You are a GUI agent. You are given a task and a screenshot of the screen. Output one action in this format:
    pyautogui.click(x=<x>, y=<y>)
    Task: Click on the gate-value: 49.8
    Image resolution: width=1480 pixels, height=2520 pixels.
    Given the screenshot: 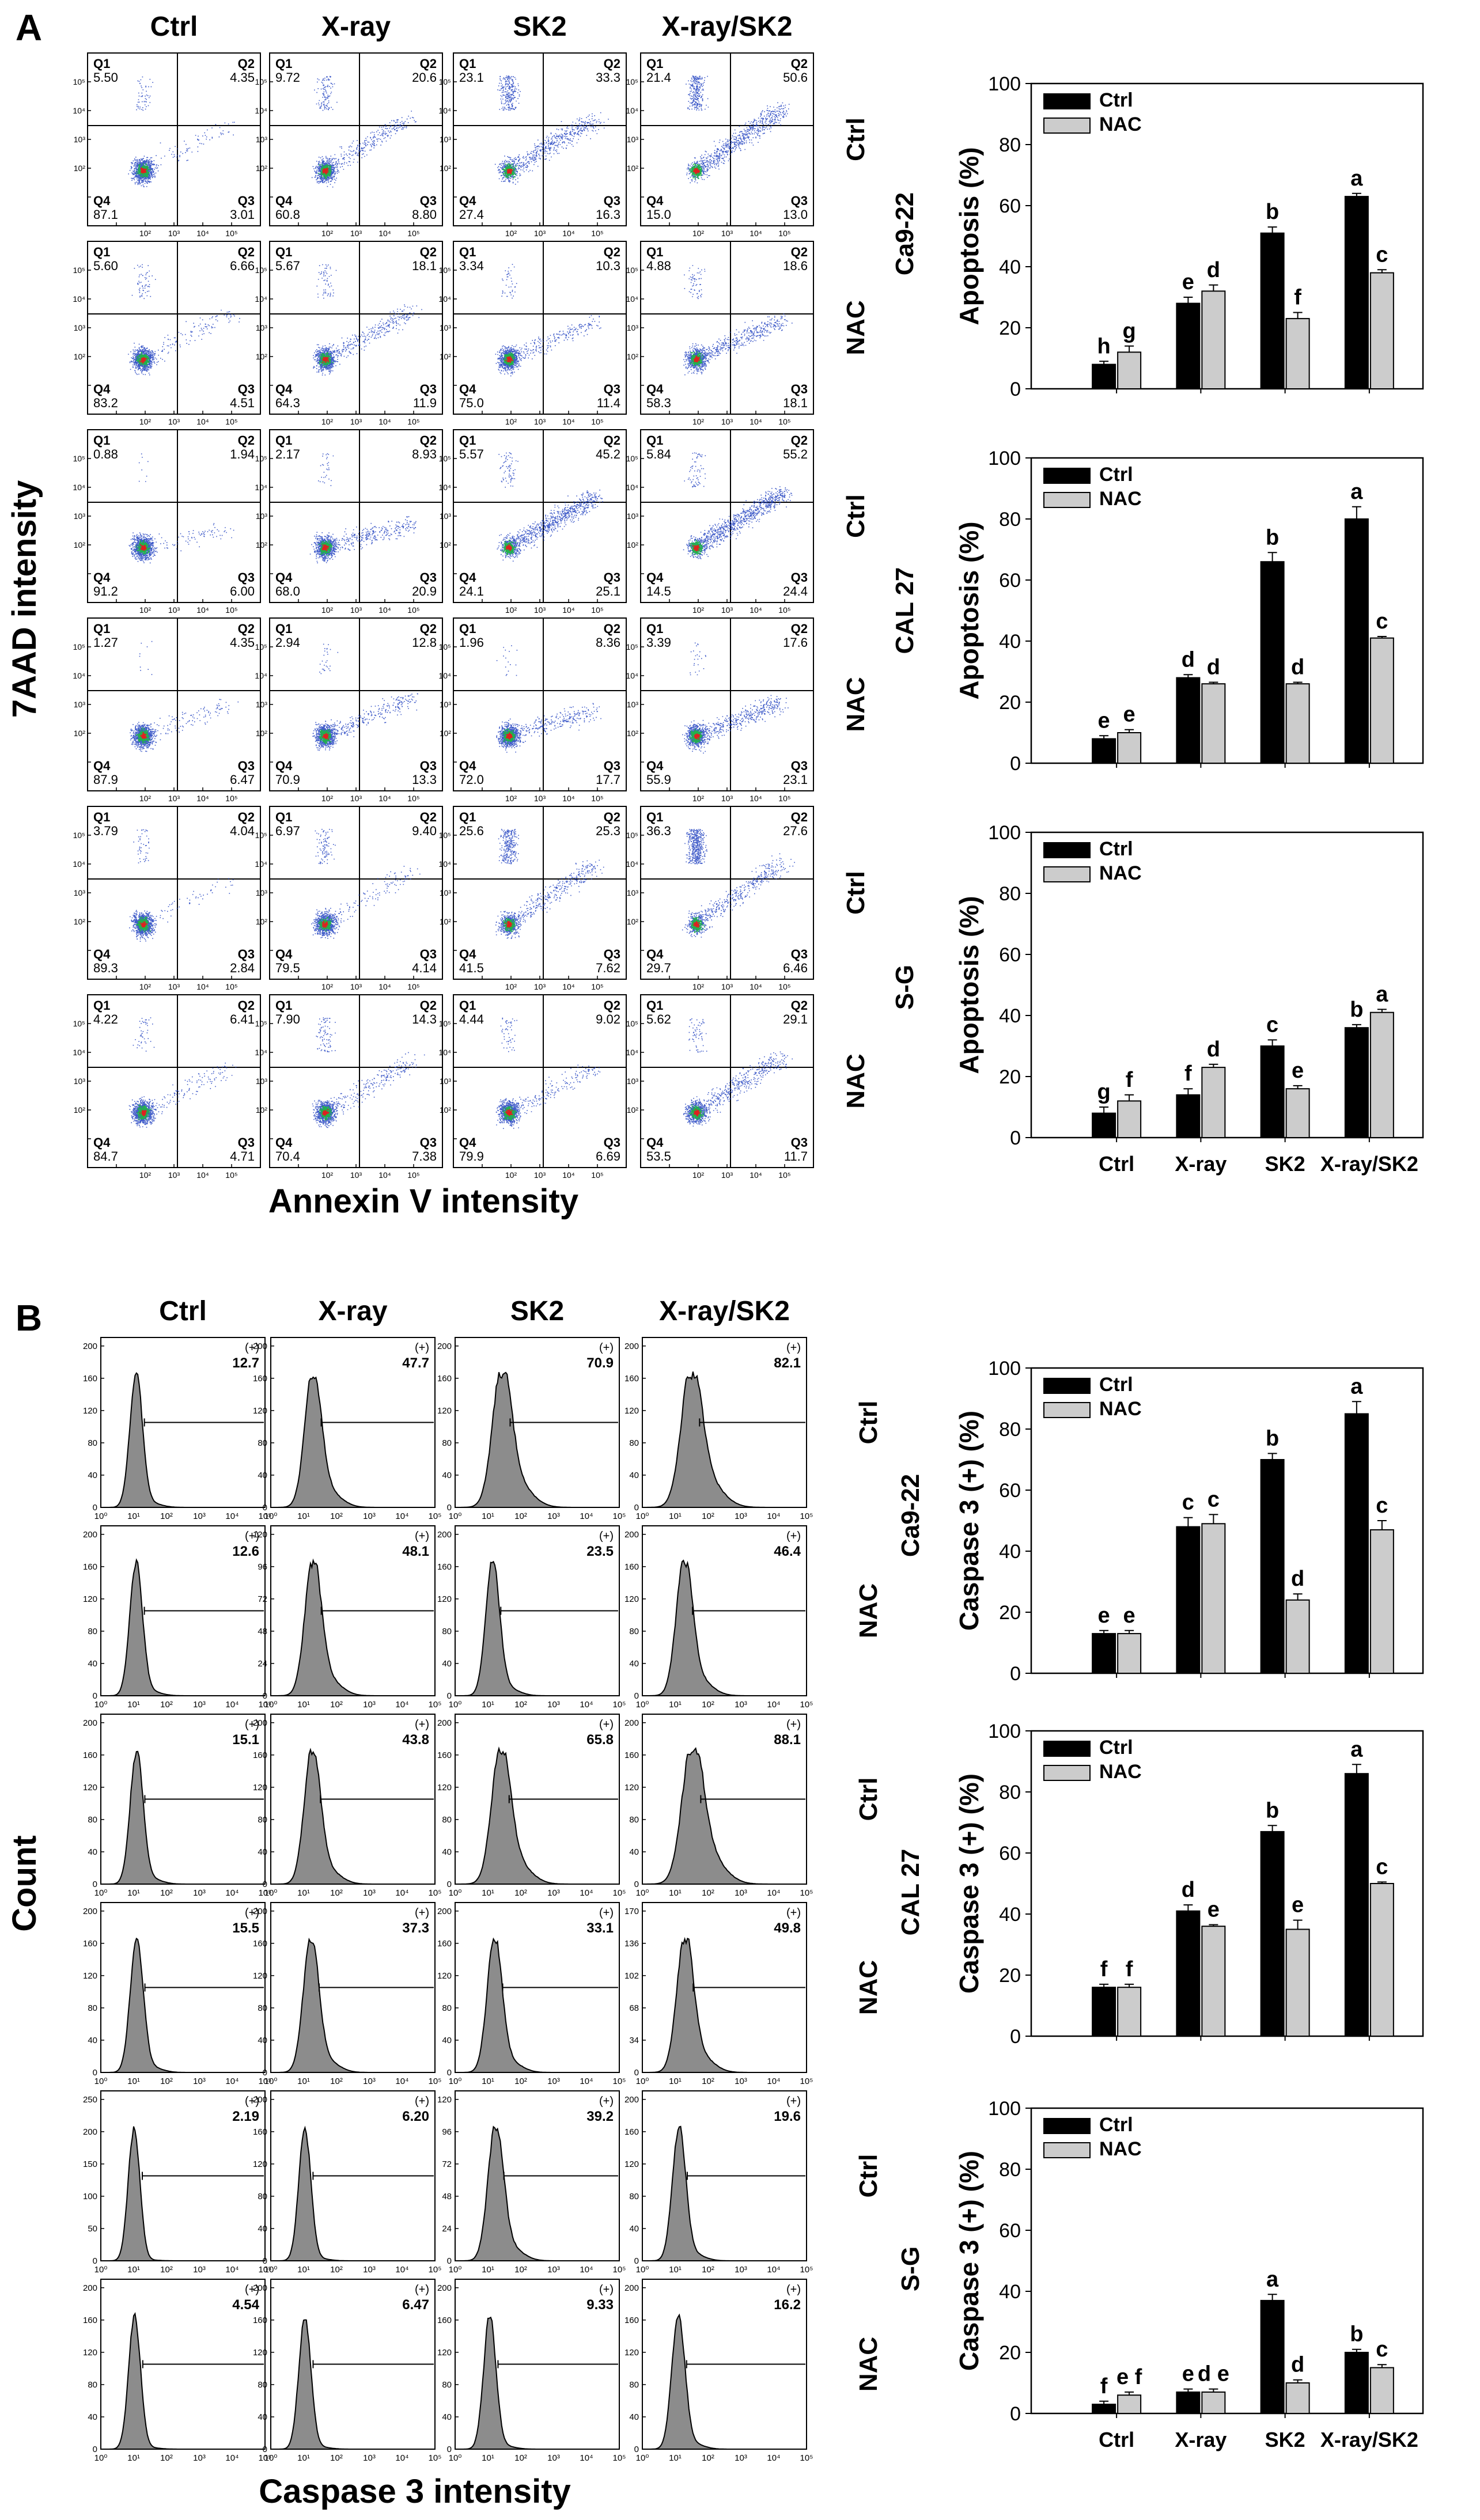 What is the action you would take?
    pyautogui.click(x=787, y=1928)
    